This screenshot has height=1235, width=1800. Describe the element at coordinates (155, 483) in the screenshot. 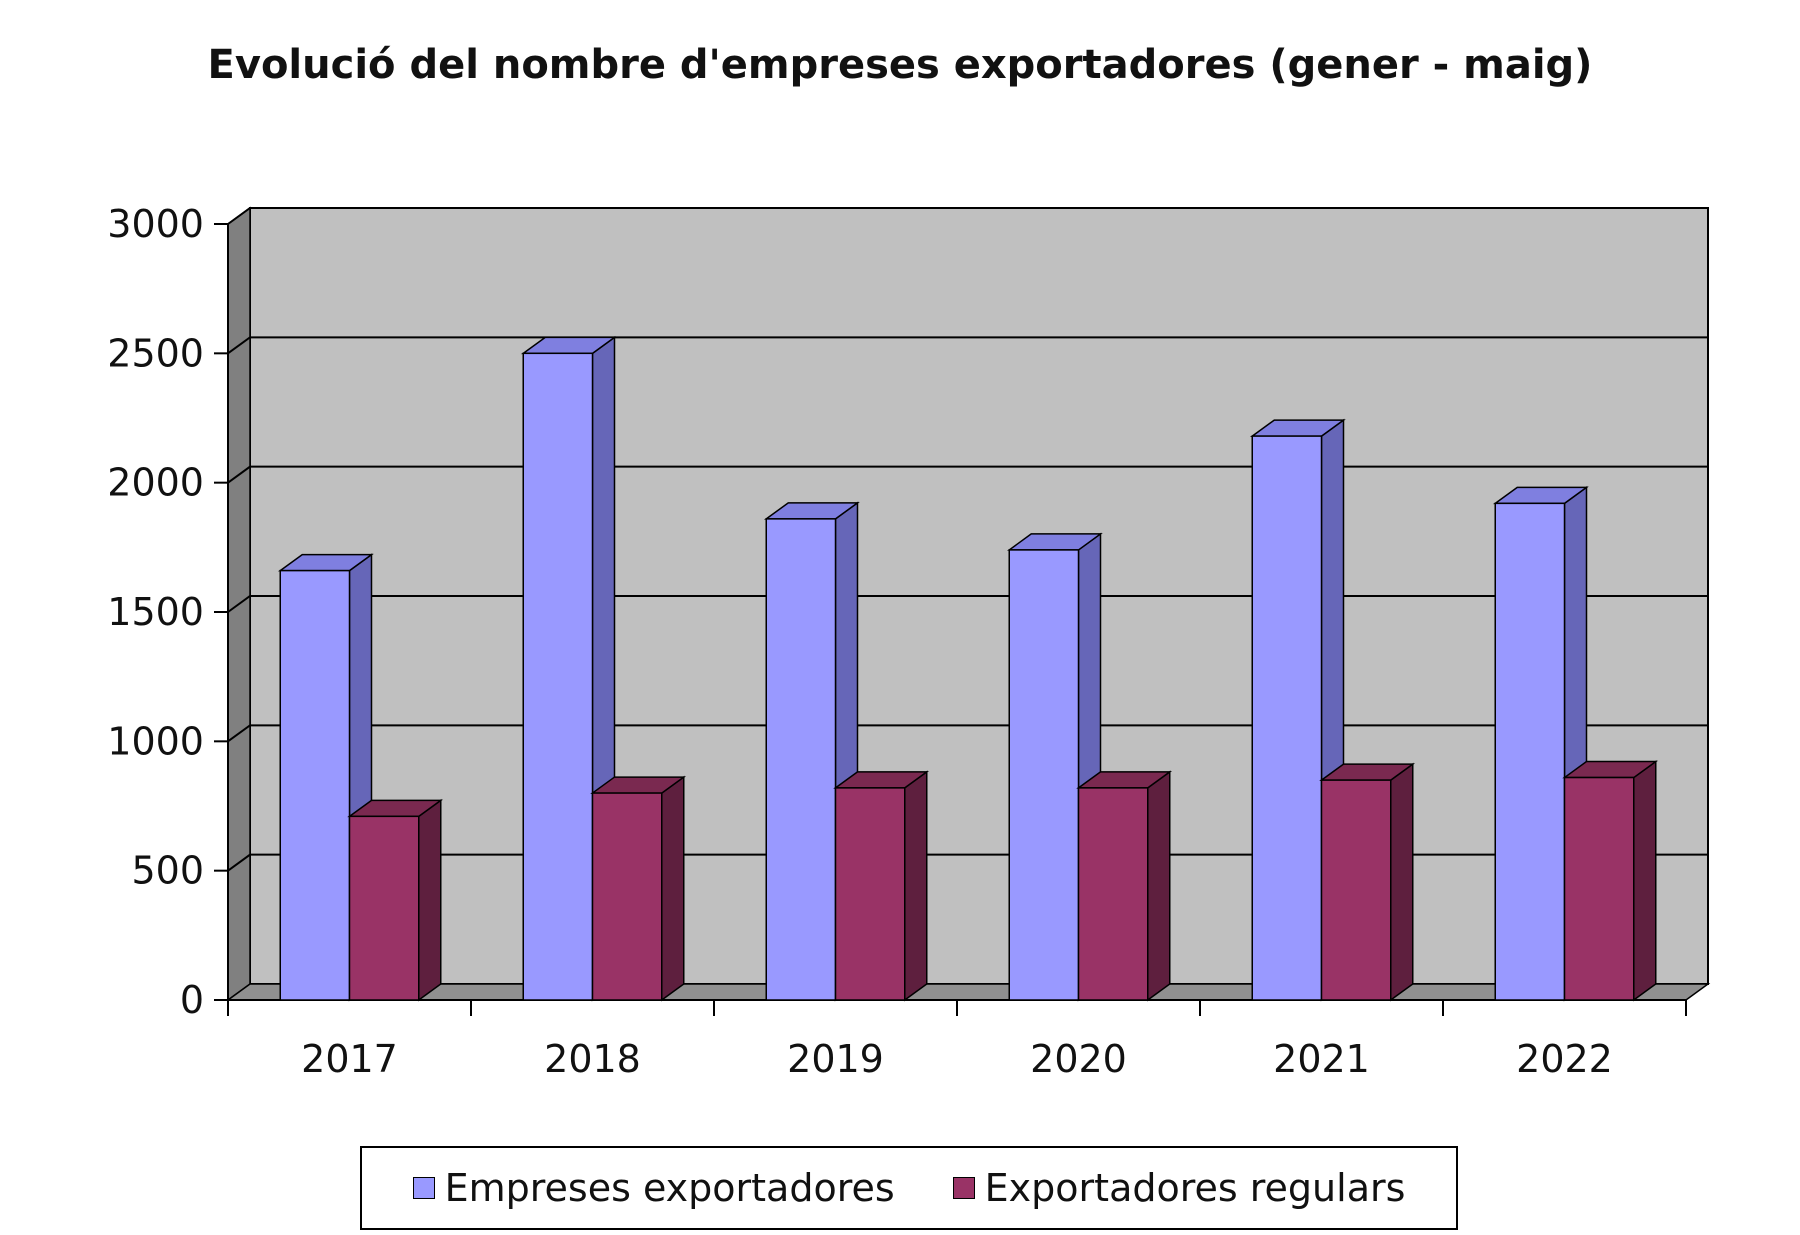

I see `y-tick-label: 2000` at that location.